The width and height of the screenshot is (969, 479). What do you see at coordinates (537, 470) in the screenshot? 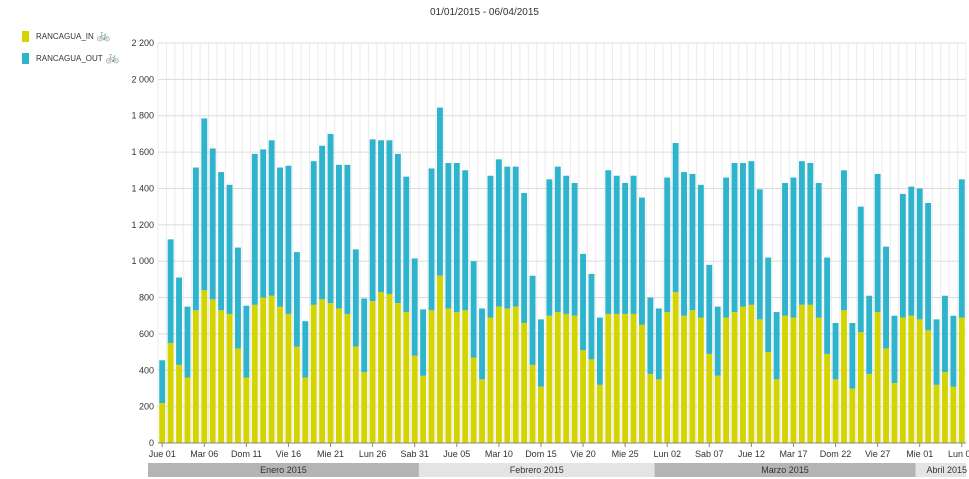
I see `month-band-label: Febrero 2015` at bounding box center [537, 470].